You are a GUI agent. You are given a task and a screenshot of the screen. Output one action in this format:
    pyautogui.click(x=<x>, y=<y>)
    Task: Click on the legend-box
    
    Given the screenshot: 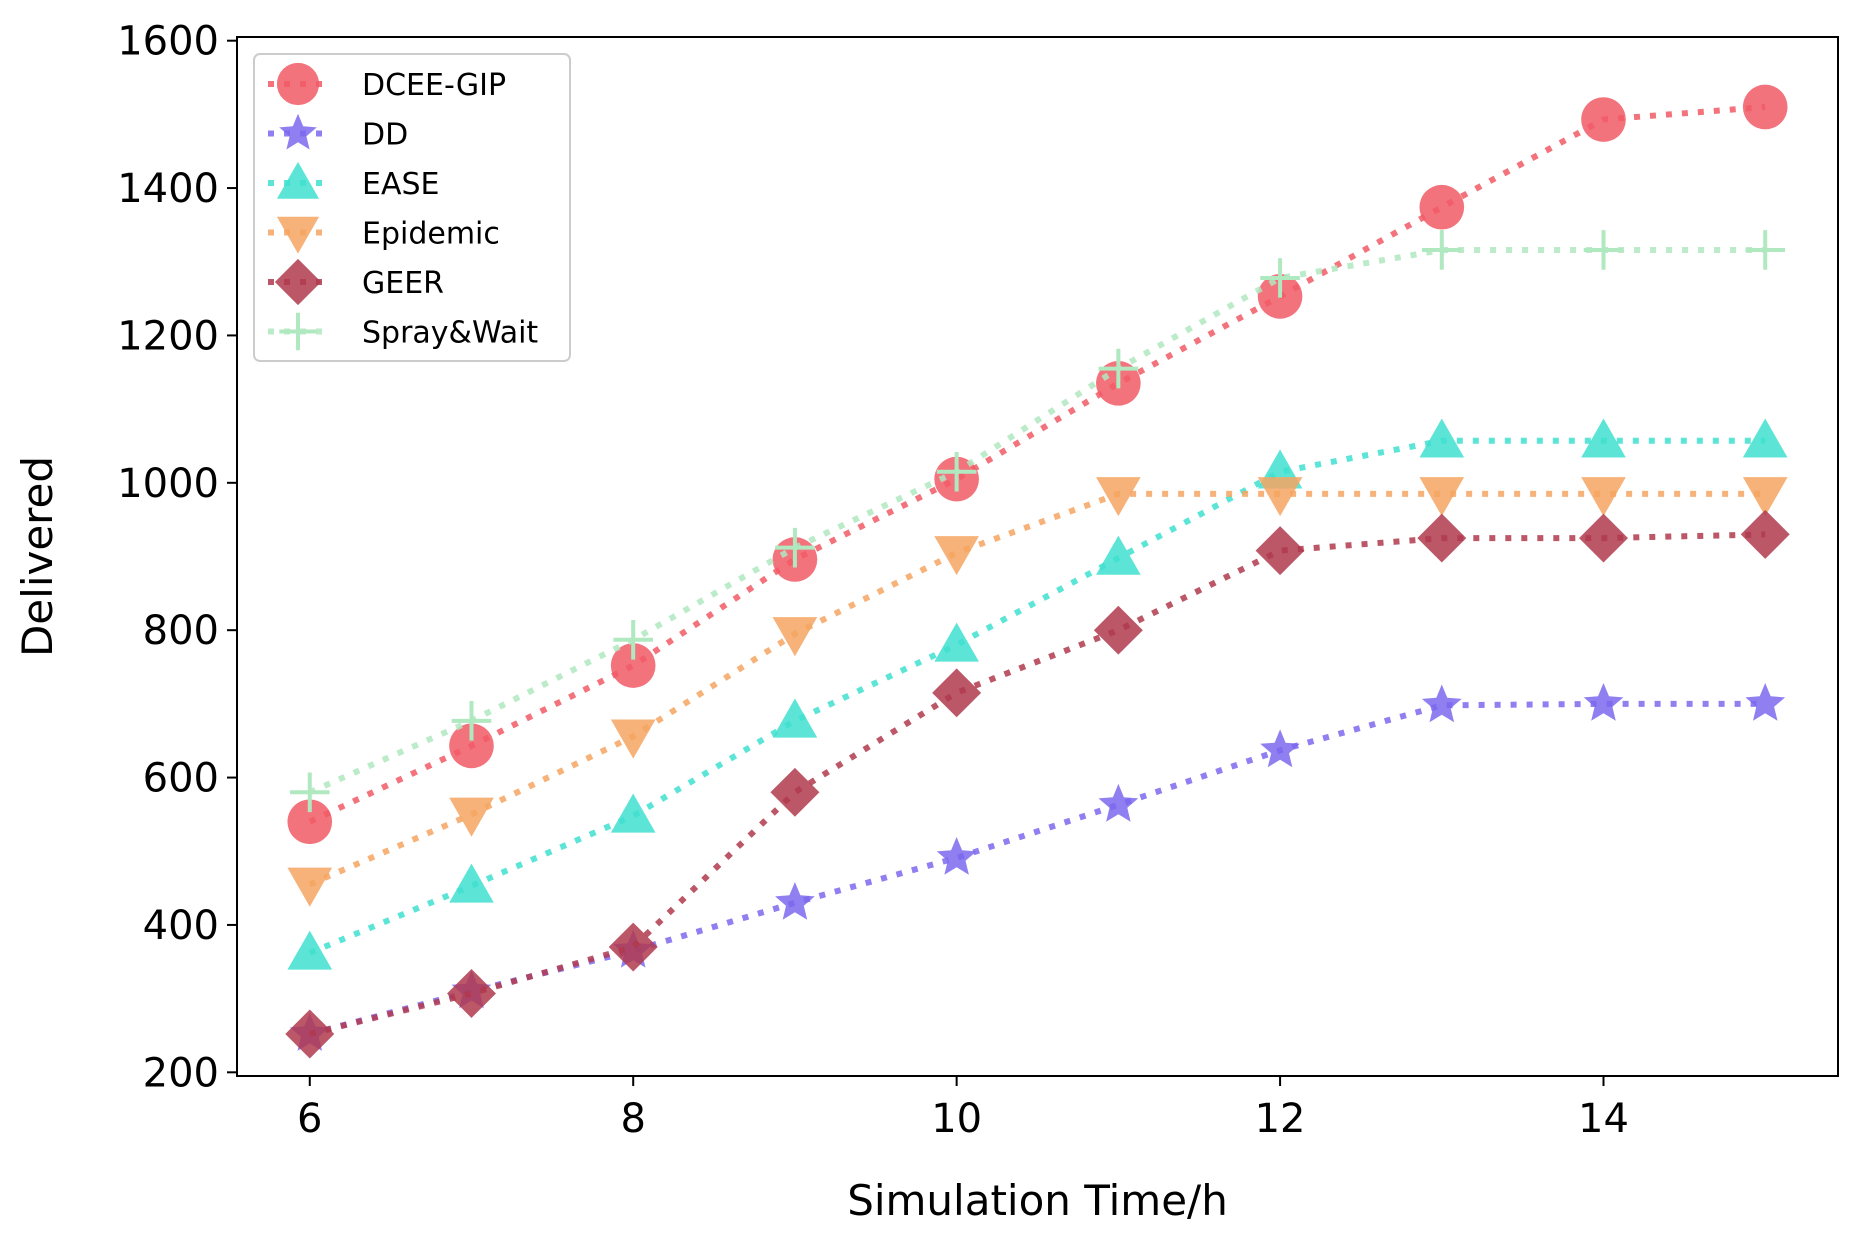 What is the action you would take?
    pyautogui.click(x=412, y=207)
    